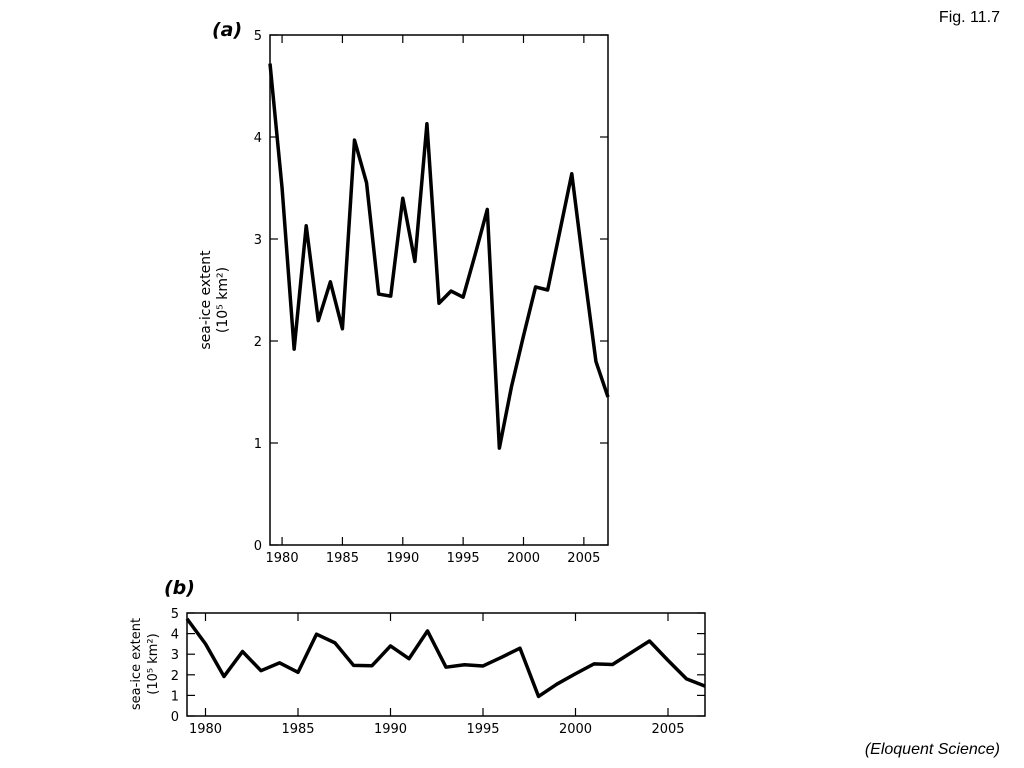  Describe the element at coordinates (445, 658) in the screenshot. I see `data-line` at that location.